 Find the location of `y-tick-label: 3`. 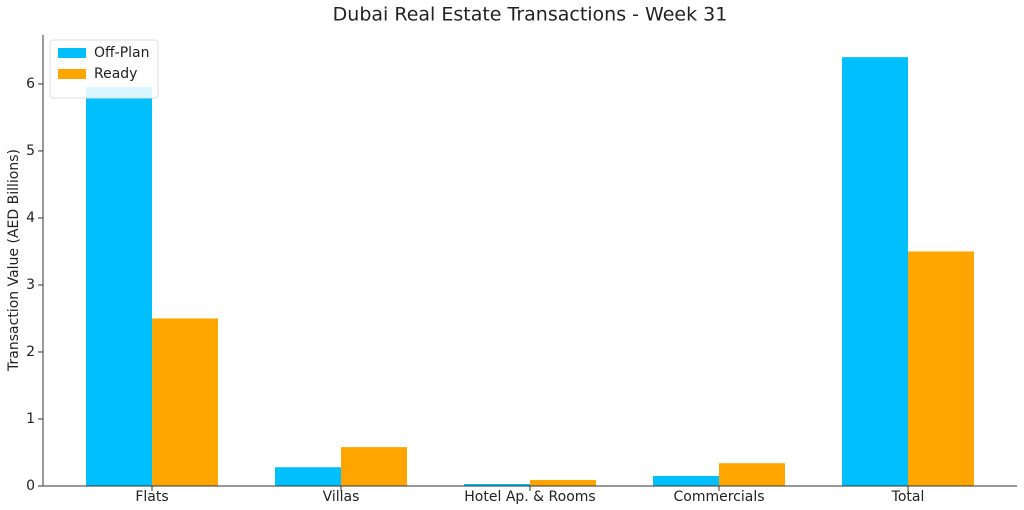

y-tick-label: 3 is located at coordinates (30, 285).